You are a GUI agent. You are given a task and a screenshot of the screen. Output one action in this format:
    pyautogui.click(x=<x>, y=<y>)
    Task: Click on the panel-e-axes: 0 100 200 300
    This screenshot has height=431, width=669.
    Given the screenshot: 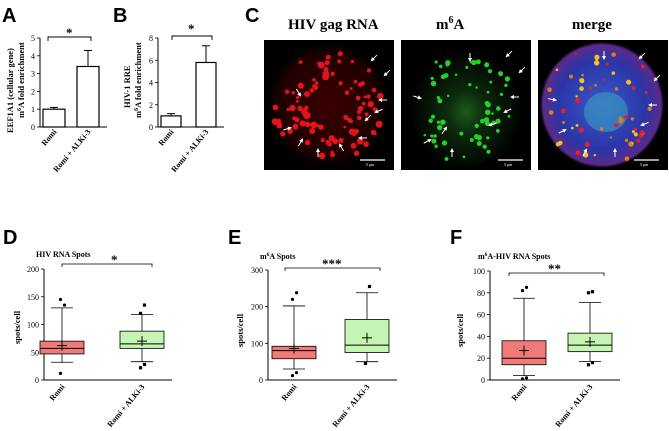 What is the action you would take?
    pyautogui.click(x=324, y=325)
    